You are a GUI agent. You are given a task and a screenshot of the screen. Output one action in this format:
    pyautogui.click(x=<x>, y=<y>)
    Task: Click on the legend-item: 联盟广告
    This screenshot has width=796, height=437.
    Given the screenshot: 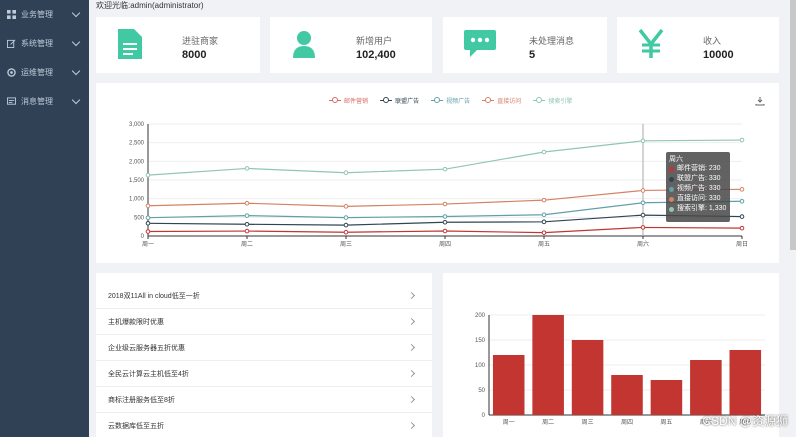 What is the action you would take?
    pyautogui.click(x=399, y=100)
    